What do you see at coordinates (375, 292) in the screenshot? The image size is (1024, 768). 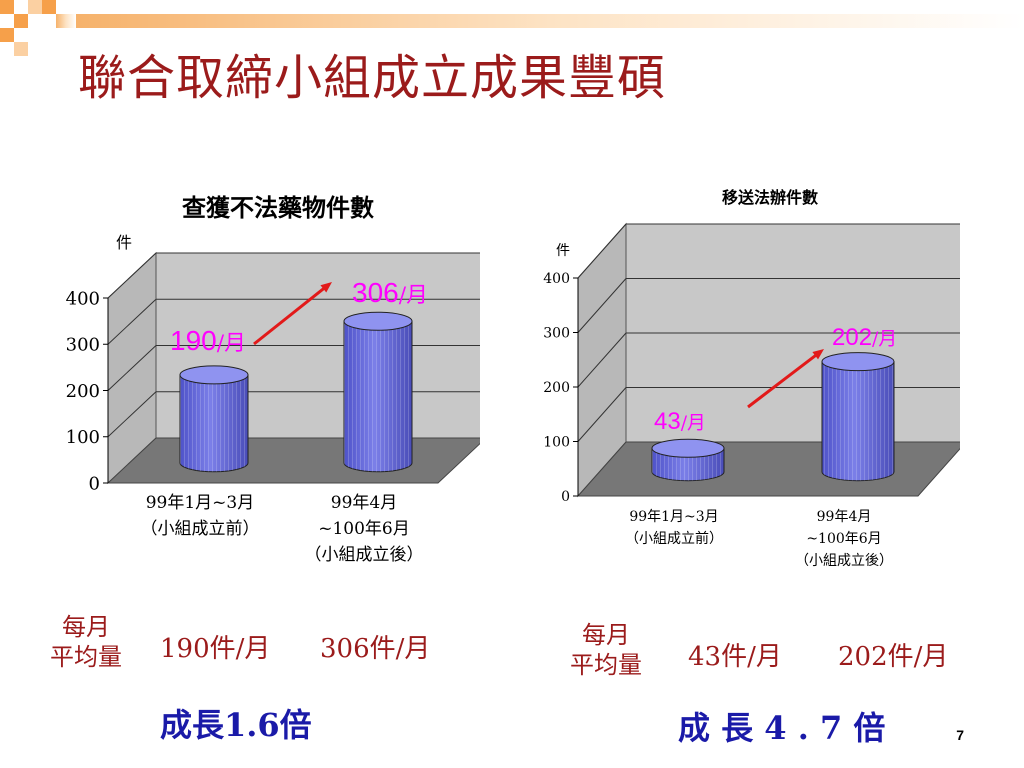 I see `value-annotation-number: 306` at bounding box center [375, 292].